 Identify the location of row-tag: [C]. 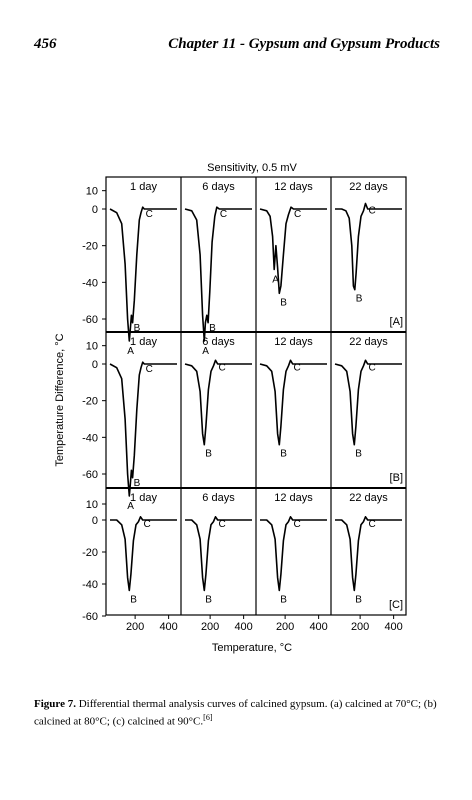
(396, 605).